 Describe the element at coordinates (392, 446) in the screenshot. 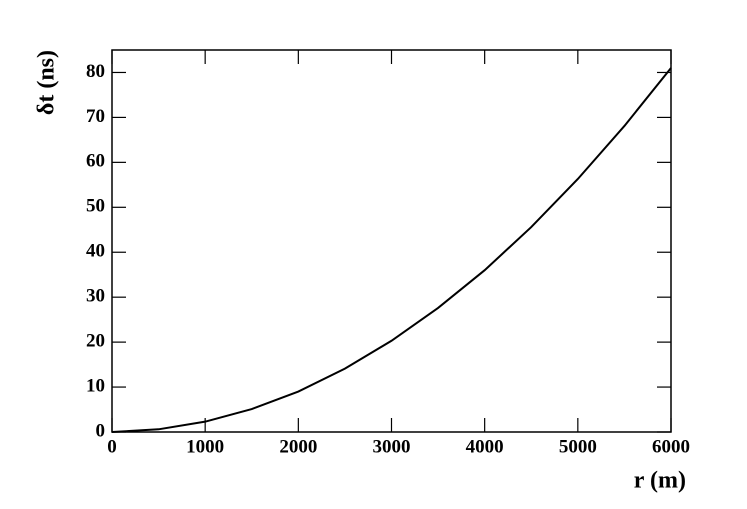

I see `x-tick-label: 3000` at that location.